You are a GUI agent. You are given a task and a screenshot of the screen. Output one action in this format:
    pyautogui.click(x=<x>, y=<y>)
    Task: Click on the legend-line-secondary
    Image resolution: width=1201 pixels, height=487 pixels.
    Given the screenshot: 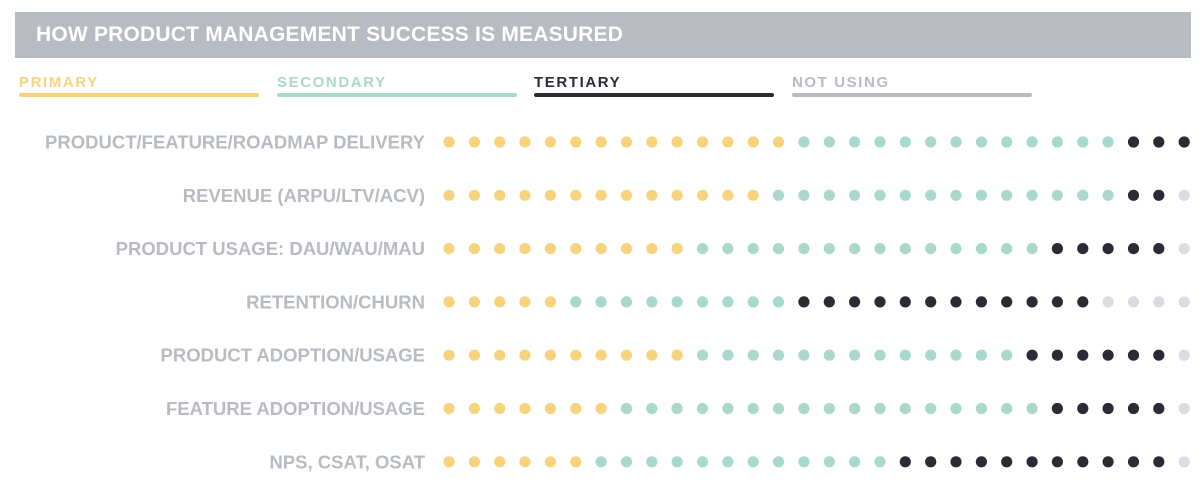 What is the action you would take?
    pyautogui.click(x=397, y=95)
    